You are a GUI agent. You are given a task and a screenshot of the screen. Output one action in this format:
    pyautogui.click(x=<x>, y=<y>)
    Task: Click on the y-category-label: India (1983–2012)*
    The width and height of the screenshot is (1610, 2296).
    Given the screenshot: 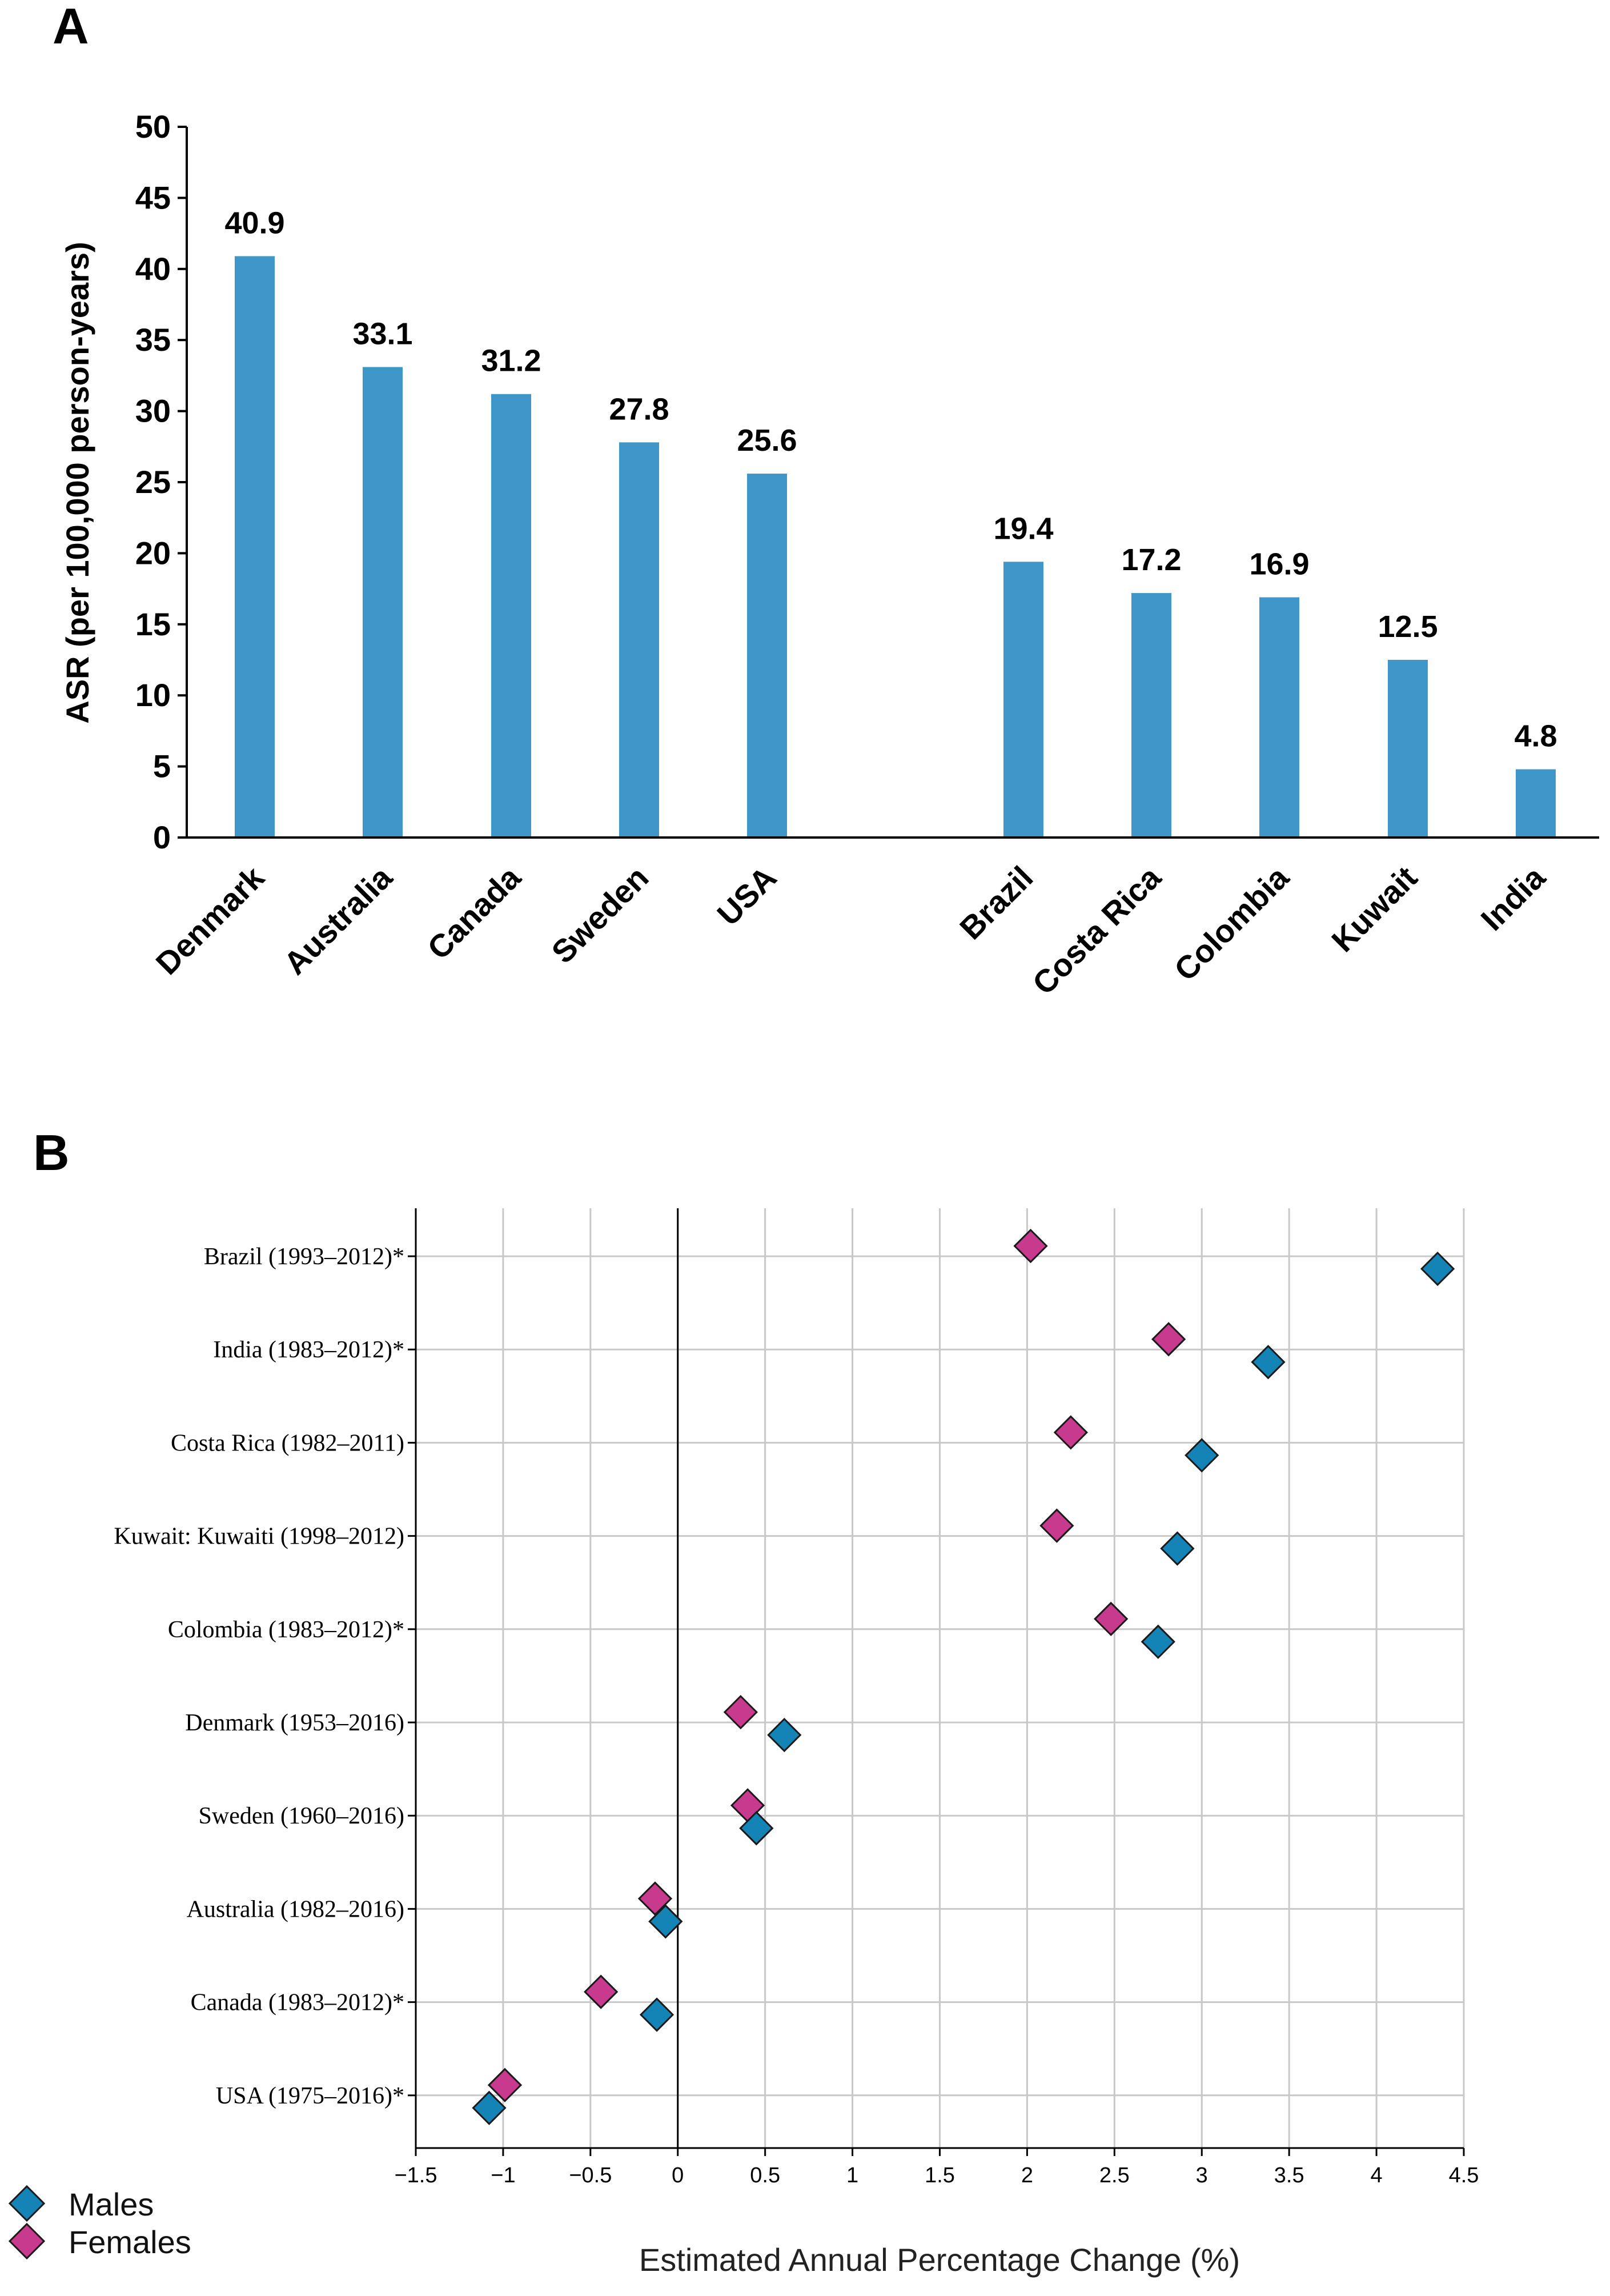 What is the action you would take?
    pyautogui.click(x=309, y=1350)
    